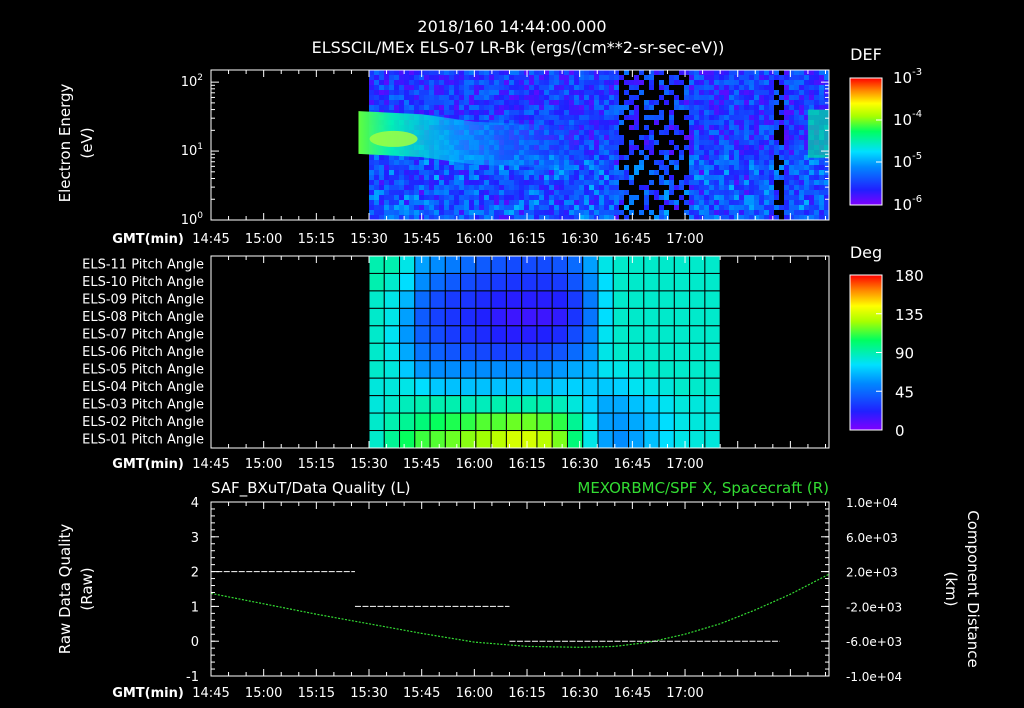  What do you see at coordinates (866, 54) in the screenshot?
I see `spectrogram-colorbar-title: DEF` at bounding box center [866, 54].